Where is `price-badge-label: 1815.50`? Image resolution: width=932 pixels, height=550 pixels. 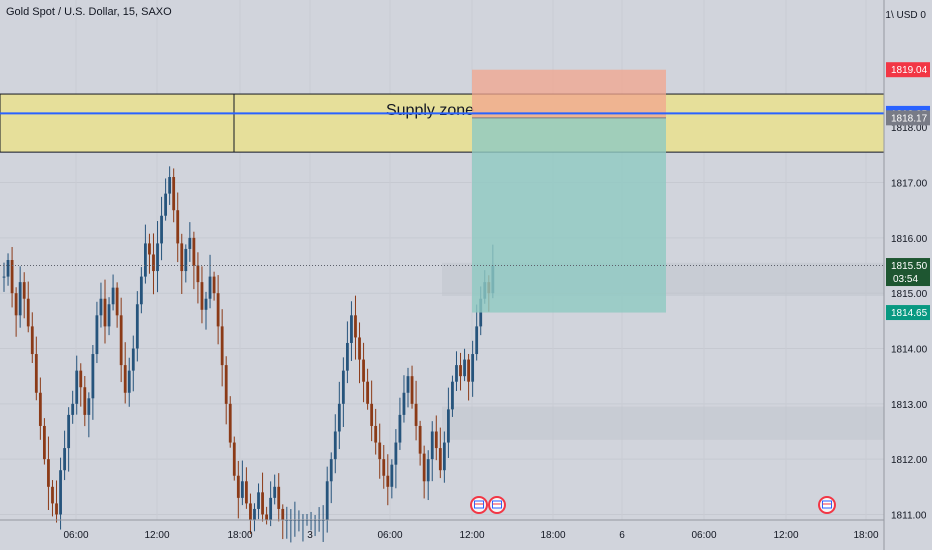 price-badge-label: 1815.50 is located at coordinates (909, 266).